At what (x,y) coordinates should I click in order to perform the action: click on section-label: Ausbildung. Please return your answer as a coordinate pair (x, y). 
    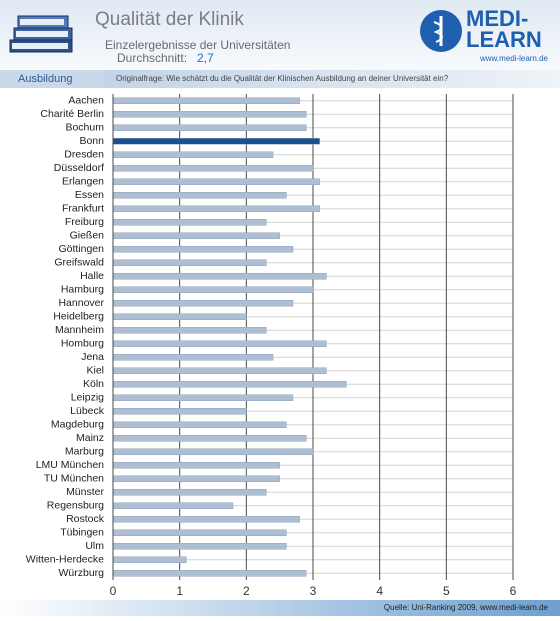
    Looking at the image, I should click on (45, 79).